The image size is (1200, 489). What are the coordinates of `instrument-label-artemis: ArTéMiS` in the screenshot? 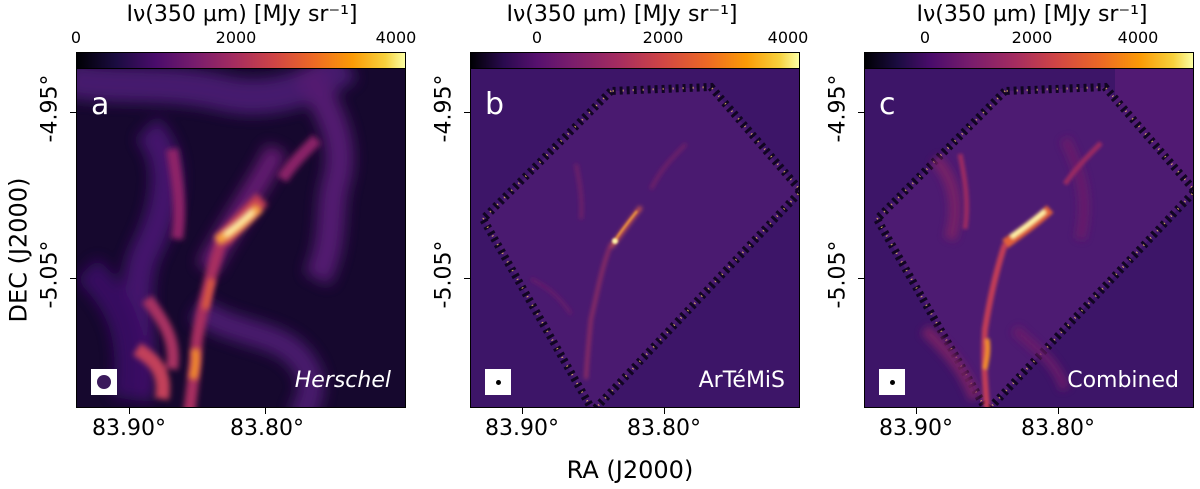 It's located at (741, 380).